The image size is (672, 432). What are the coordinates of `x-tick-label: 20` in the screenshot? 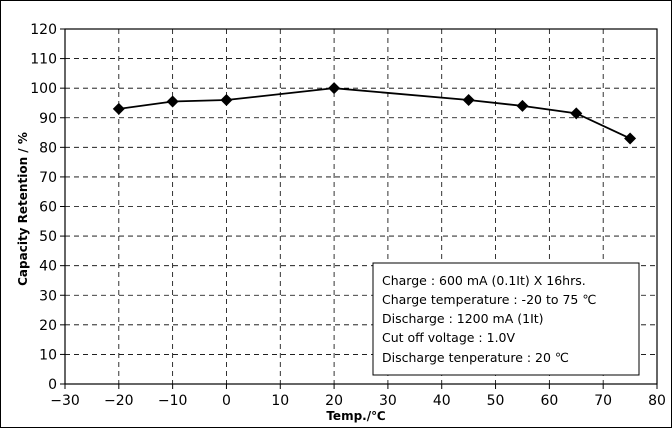 It's located at (334, 401).